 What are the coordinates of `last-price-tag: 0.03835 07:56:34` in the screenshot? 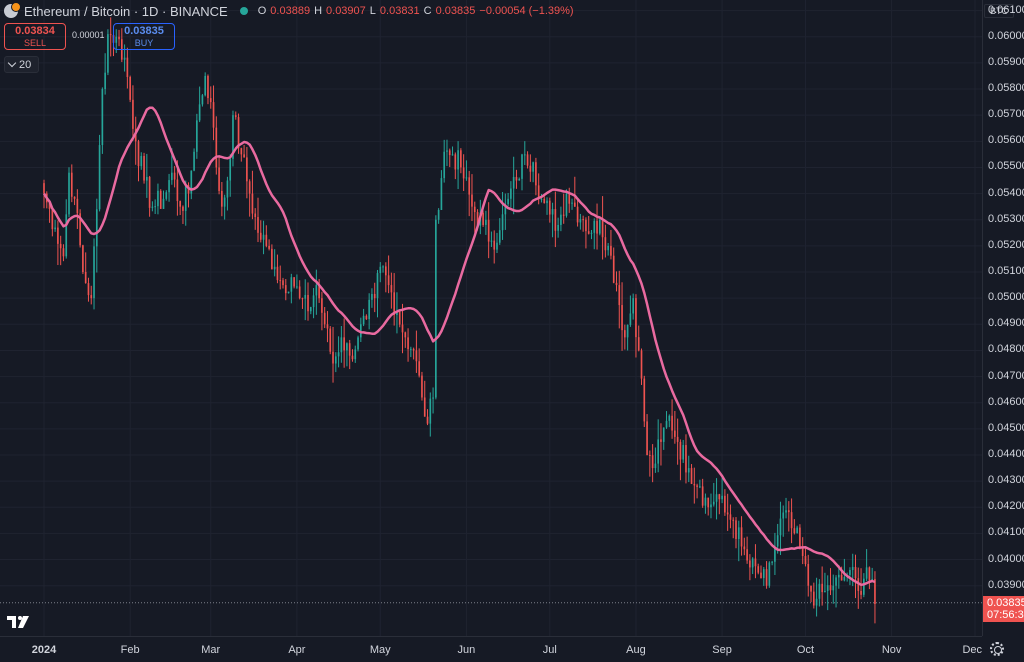 It's located at (1003, 609).